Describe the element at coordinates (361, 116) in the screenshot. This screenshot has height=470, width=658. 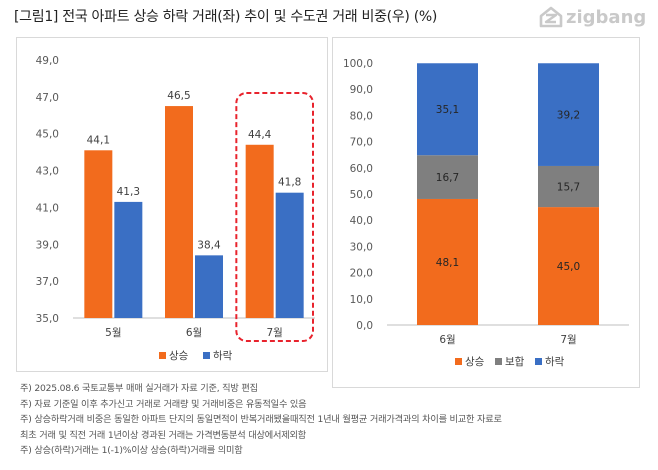
I see `y-tick-label: 80,0` at that location.